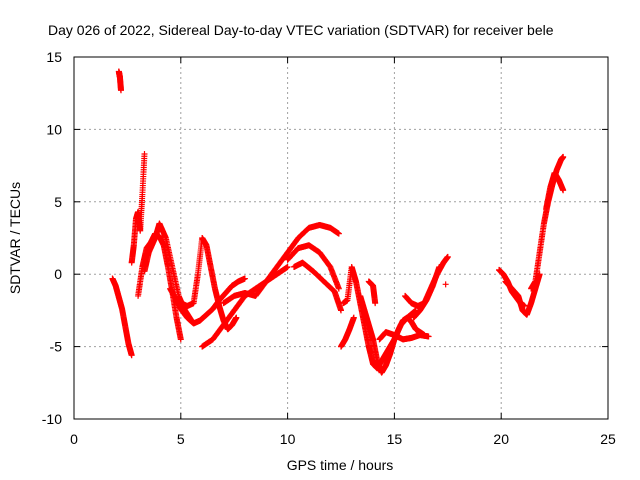 The height and width of the screenshot is (480, 640). What do you see at coordinates (181, 439) in the screenshot?
I see `x-tick-label: 5` at bounding box center [181, 439].